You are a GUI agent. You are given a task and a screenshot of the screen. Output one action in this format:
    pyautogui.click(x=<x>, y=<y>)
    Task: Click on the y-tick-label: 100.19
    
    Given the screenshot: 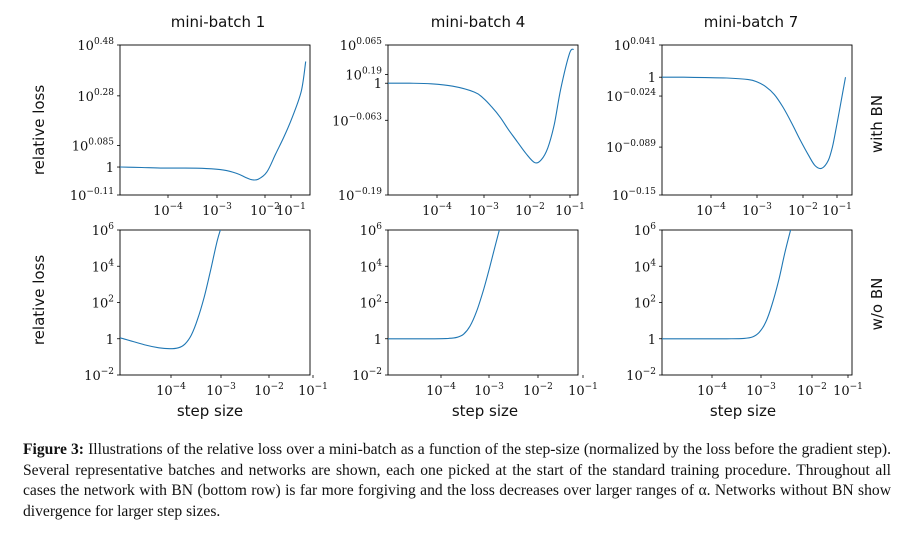 What is the action you would take?
    pyautogui.click(x=363, y=74)
    